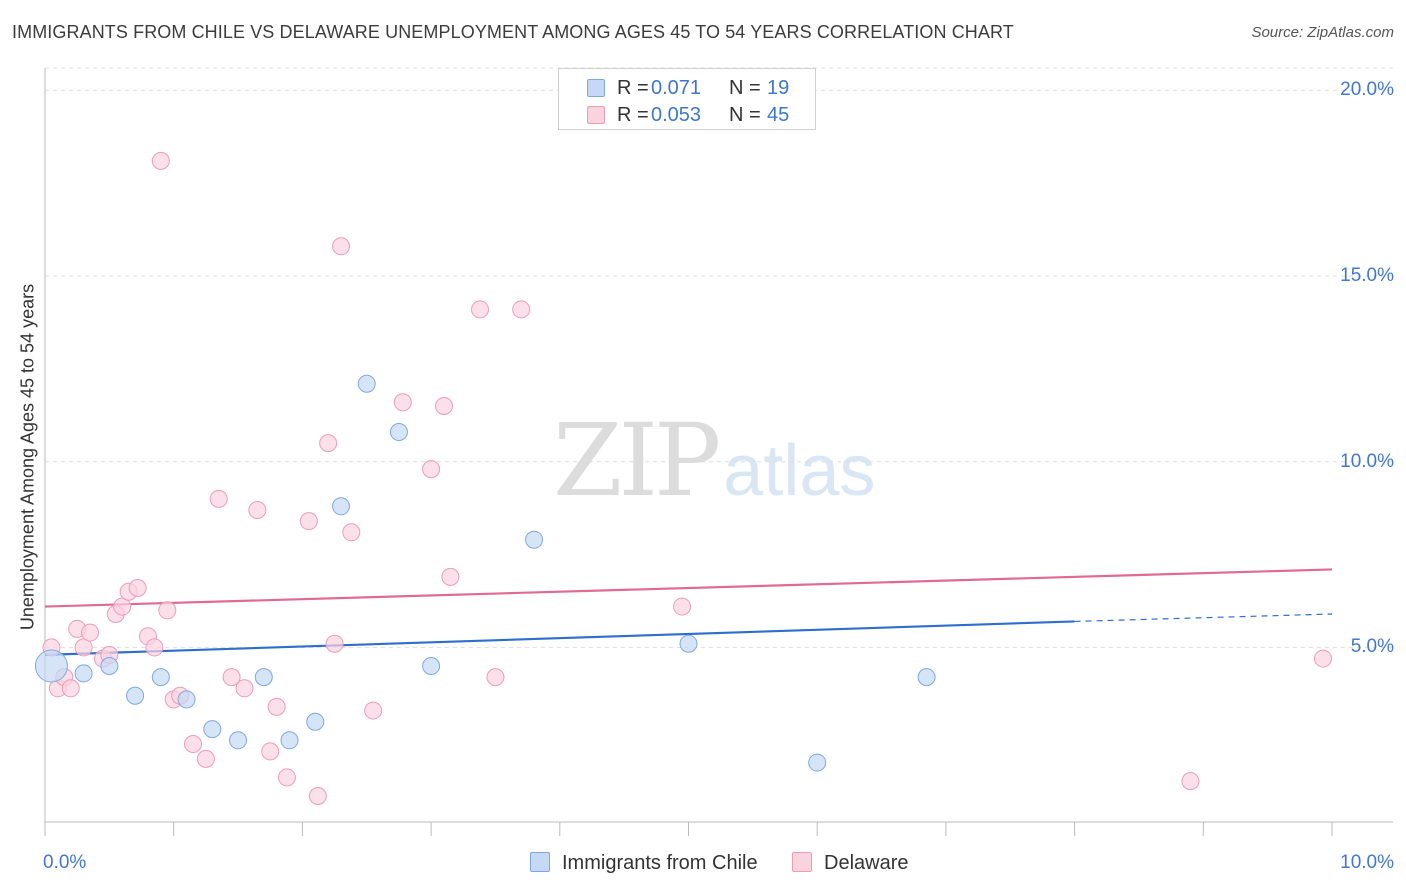 The image size is (1406, 892). What do you see at coordinates (1367, 275) in the screenshot?
I see `y-tick-label: 15.0%` at bounding box center [1367, 275].